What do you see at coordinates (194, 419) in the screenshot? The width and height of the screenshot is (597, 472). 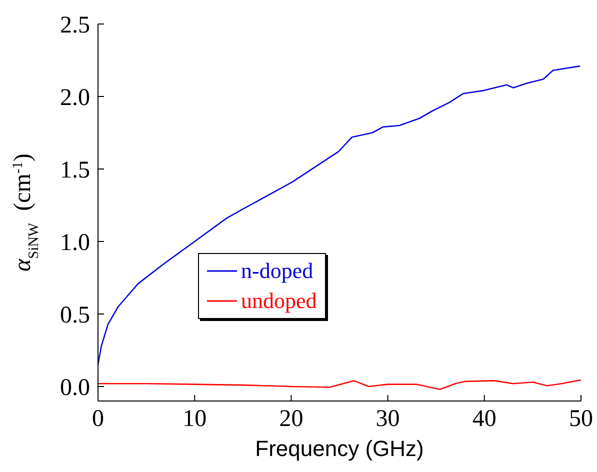 I see `x-tick-label: 10` at bounding box center [194, 419].